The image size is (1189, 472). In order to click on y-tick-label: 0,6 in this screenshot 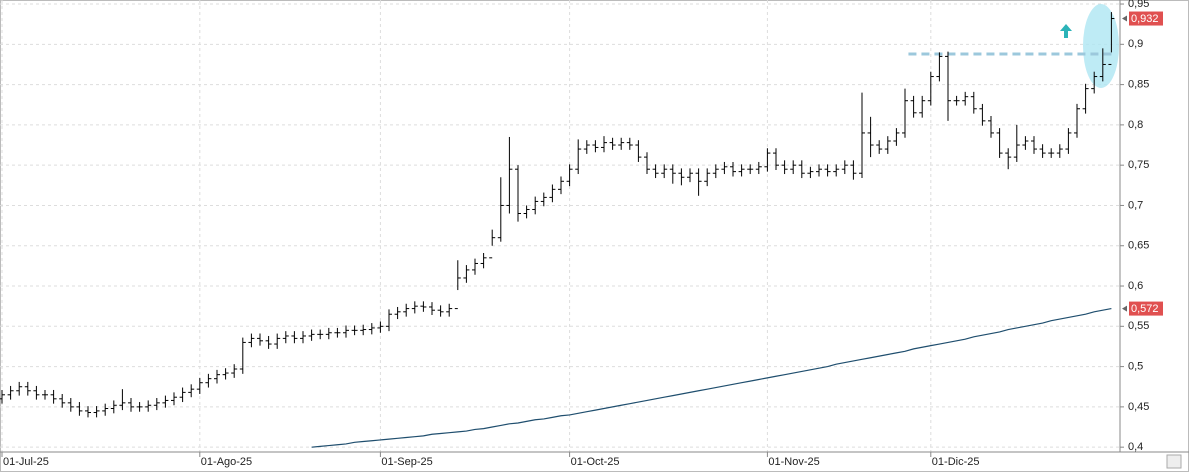, I will do `click(1135, 286)`.